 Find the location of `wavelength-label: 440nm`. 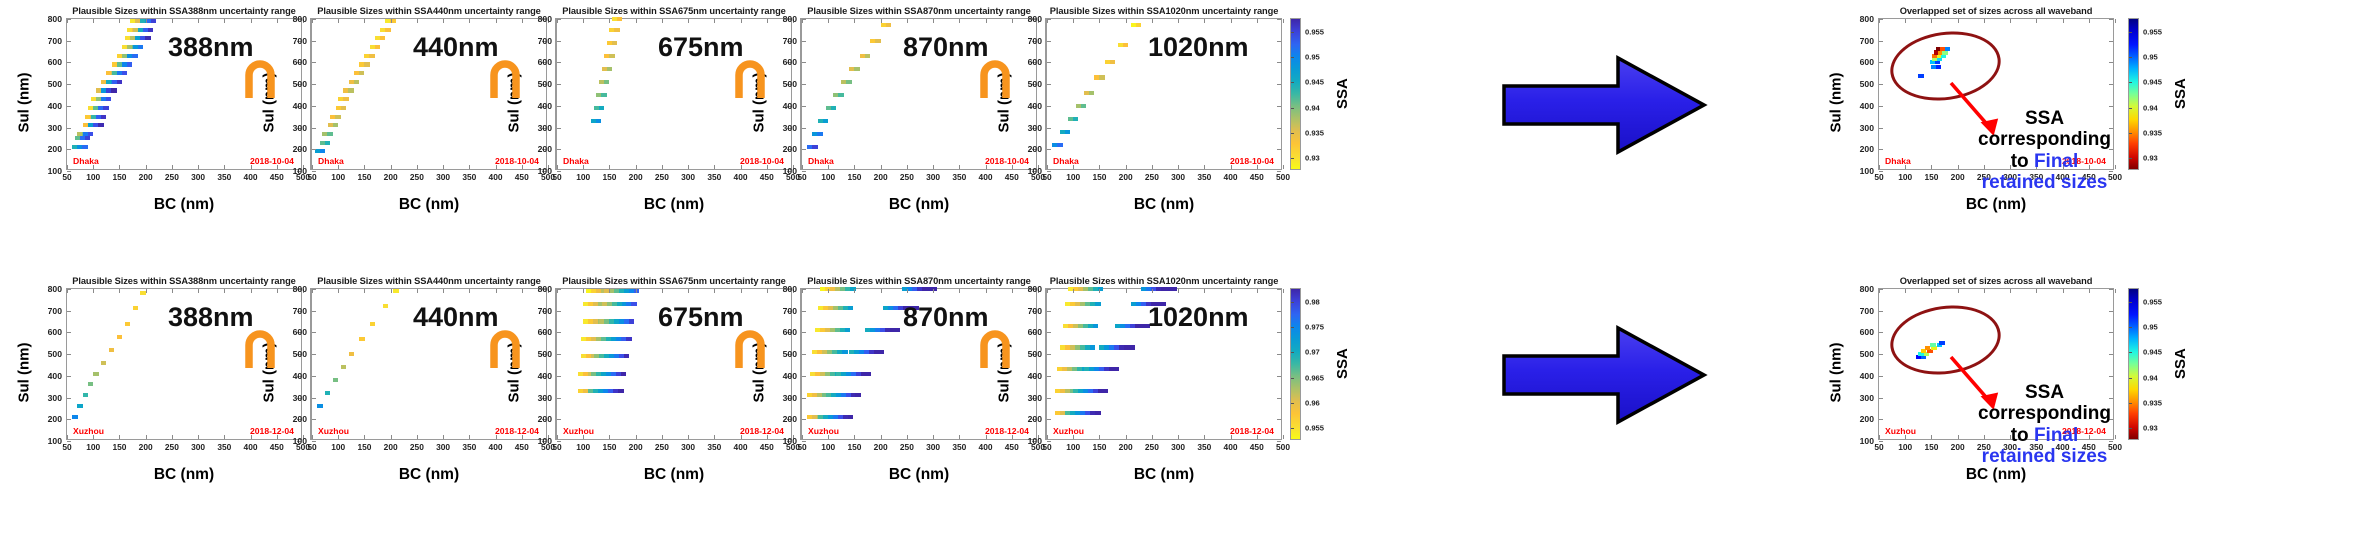

wavelength-label: 440nm is located at coordinates (456, 47).